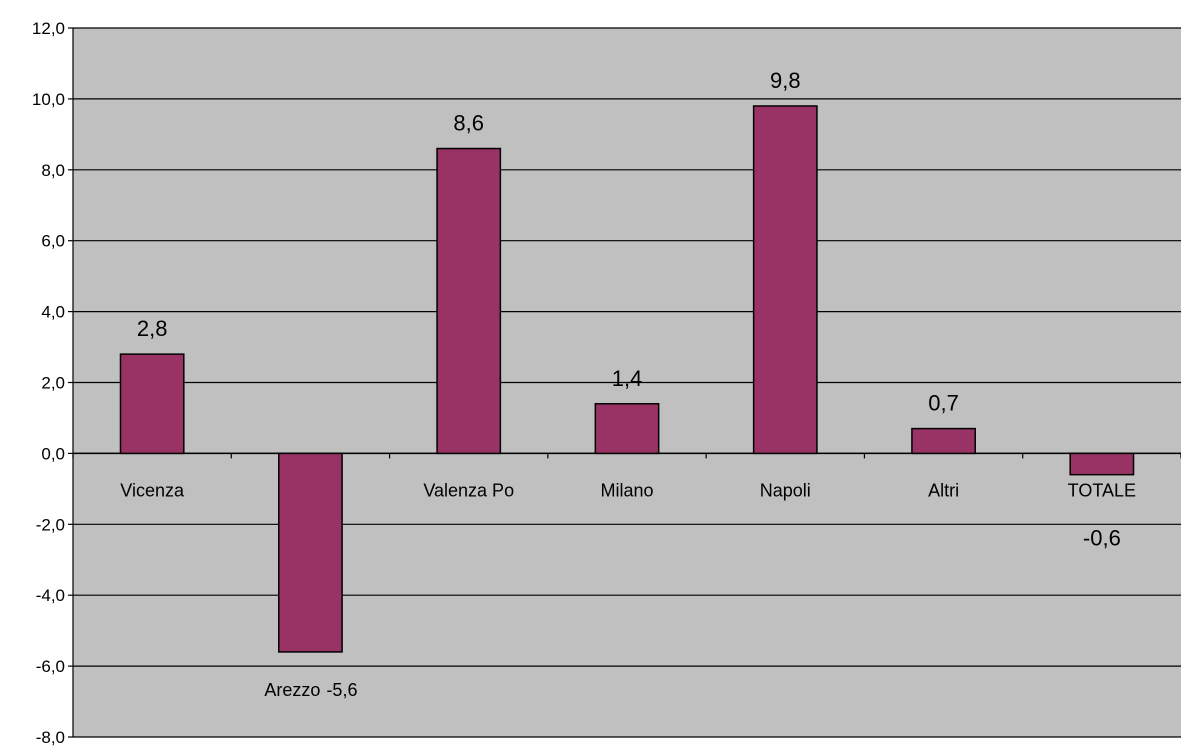 This screenshot has width=1181, height=749. What do you see at coordinates (468, 490) in the screenshot?
I see `category-label: Valenza Po` at bounding box center [468, 490].